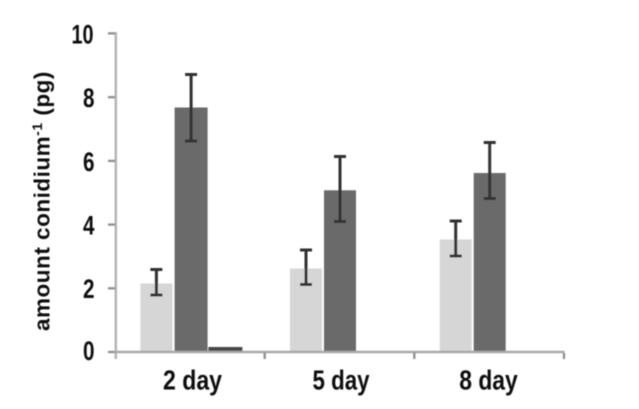 The image size is (639, 409). Describe the element at coordinates (193, 379) in the screenshot. I see `svg-text: 2 day` at that location.